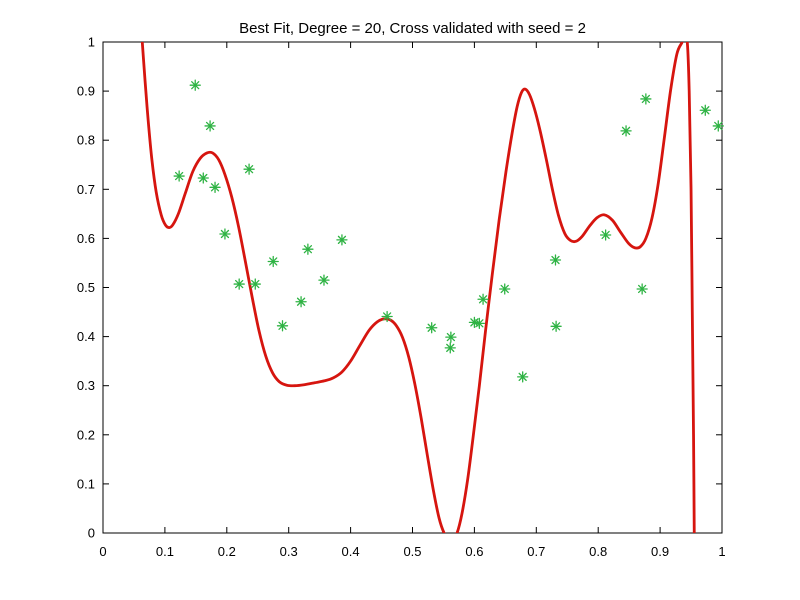  I want to click on x-tick-label: 0.1, so click(165, 551).